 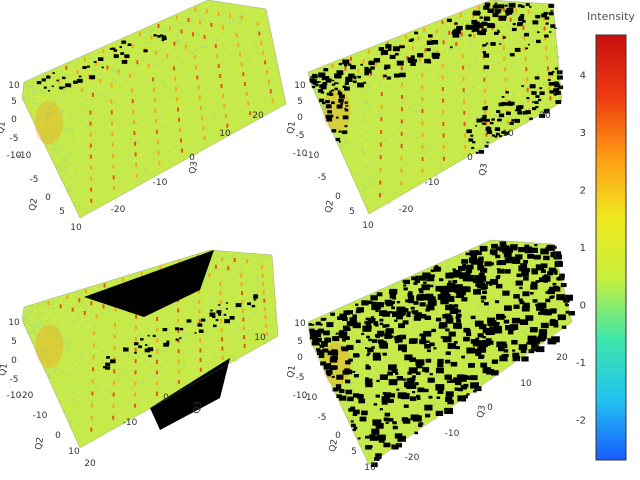 What do you see at coordinates (611, 16) in the screenshot?
I see `colorbar-title: Intensity` at bounding box center [611, 16].